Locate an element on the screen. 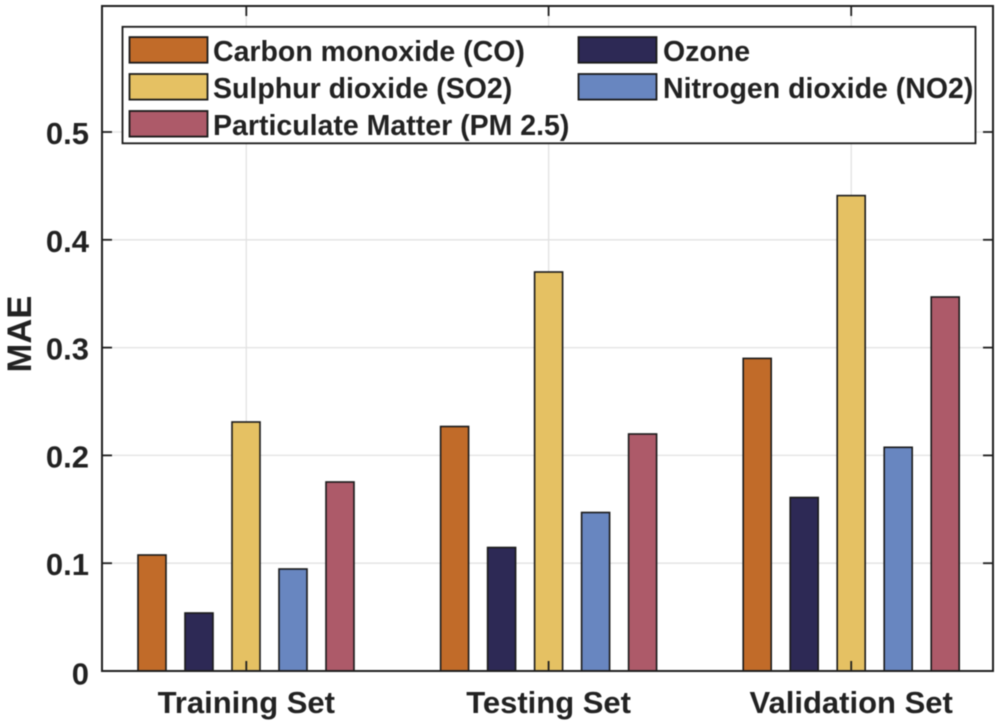  svg-text: 0.4 is located at coordinates (68, 241).